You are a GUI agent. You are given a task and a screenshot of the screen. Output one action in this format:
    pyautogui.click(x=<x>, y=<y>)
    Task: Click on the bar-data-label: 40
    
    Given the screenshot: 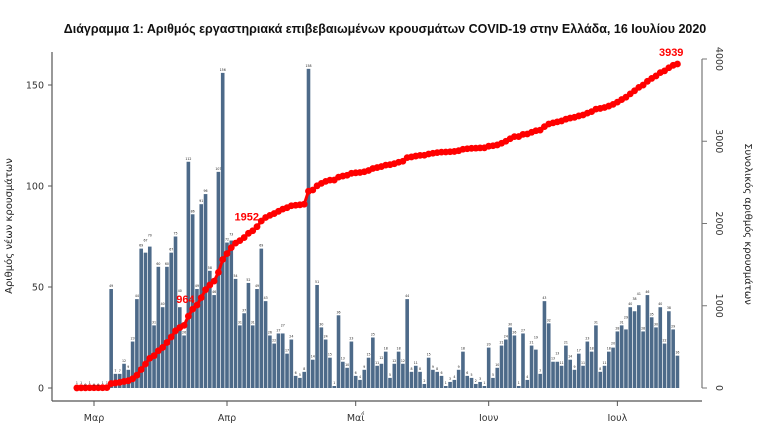 What is the action you would take?
    pyautogui.click(x=660, y=304)
    